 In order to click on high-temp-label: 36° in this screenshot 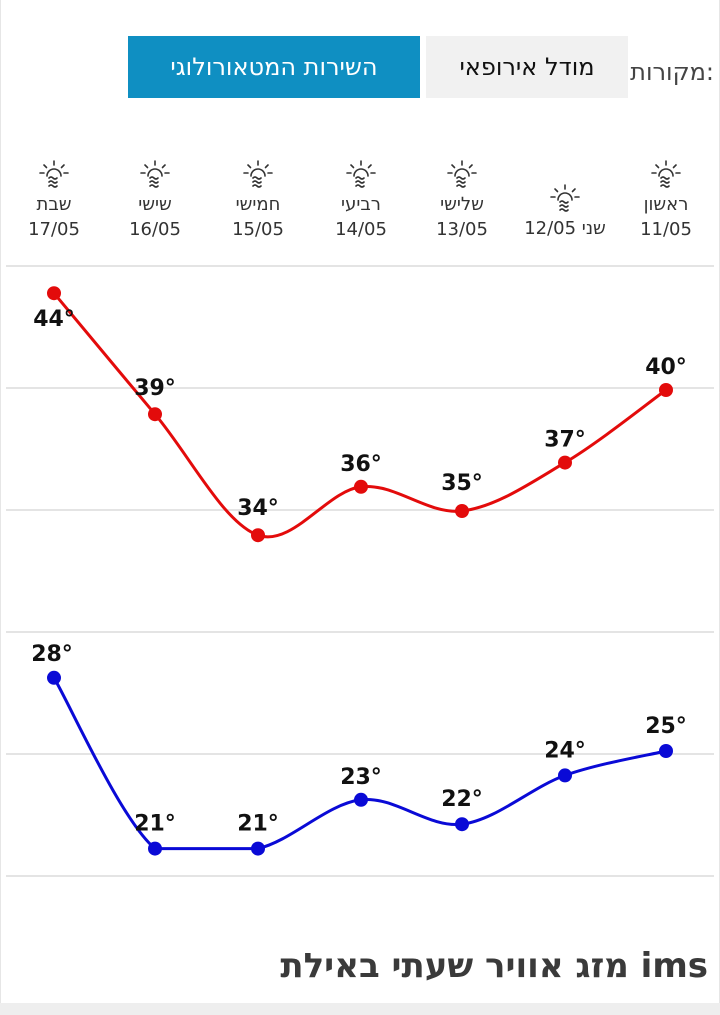, I will do `click(361, 464)`.